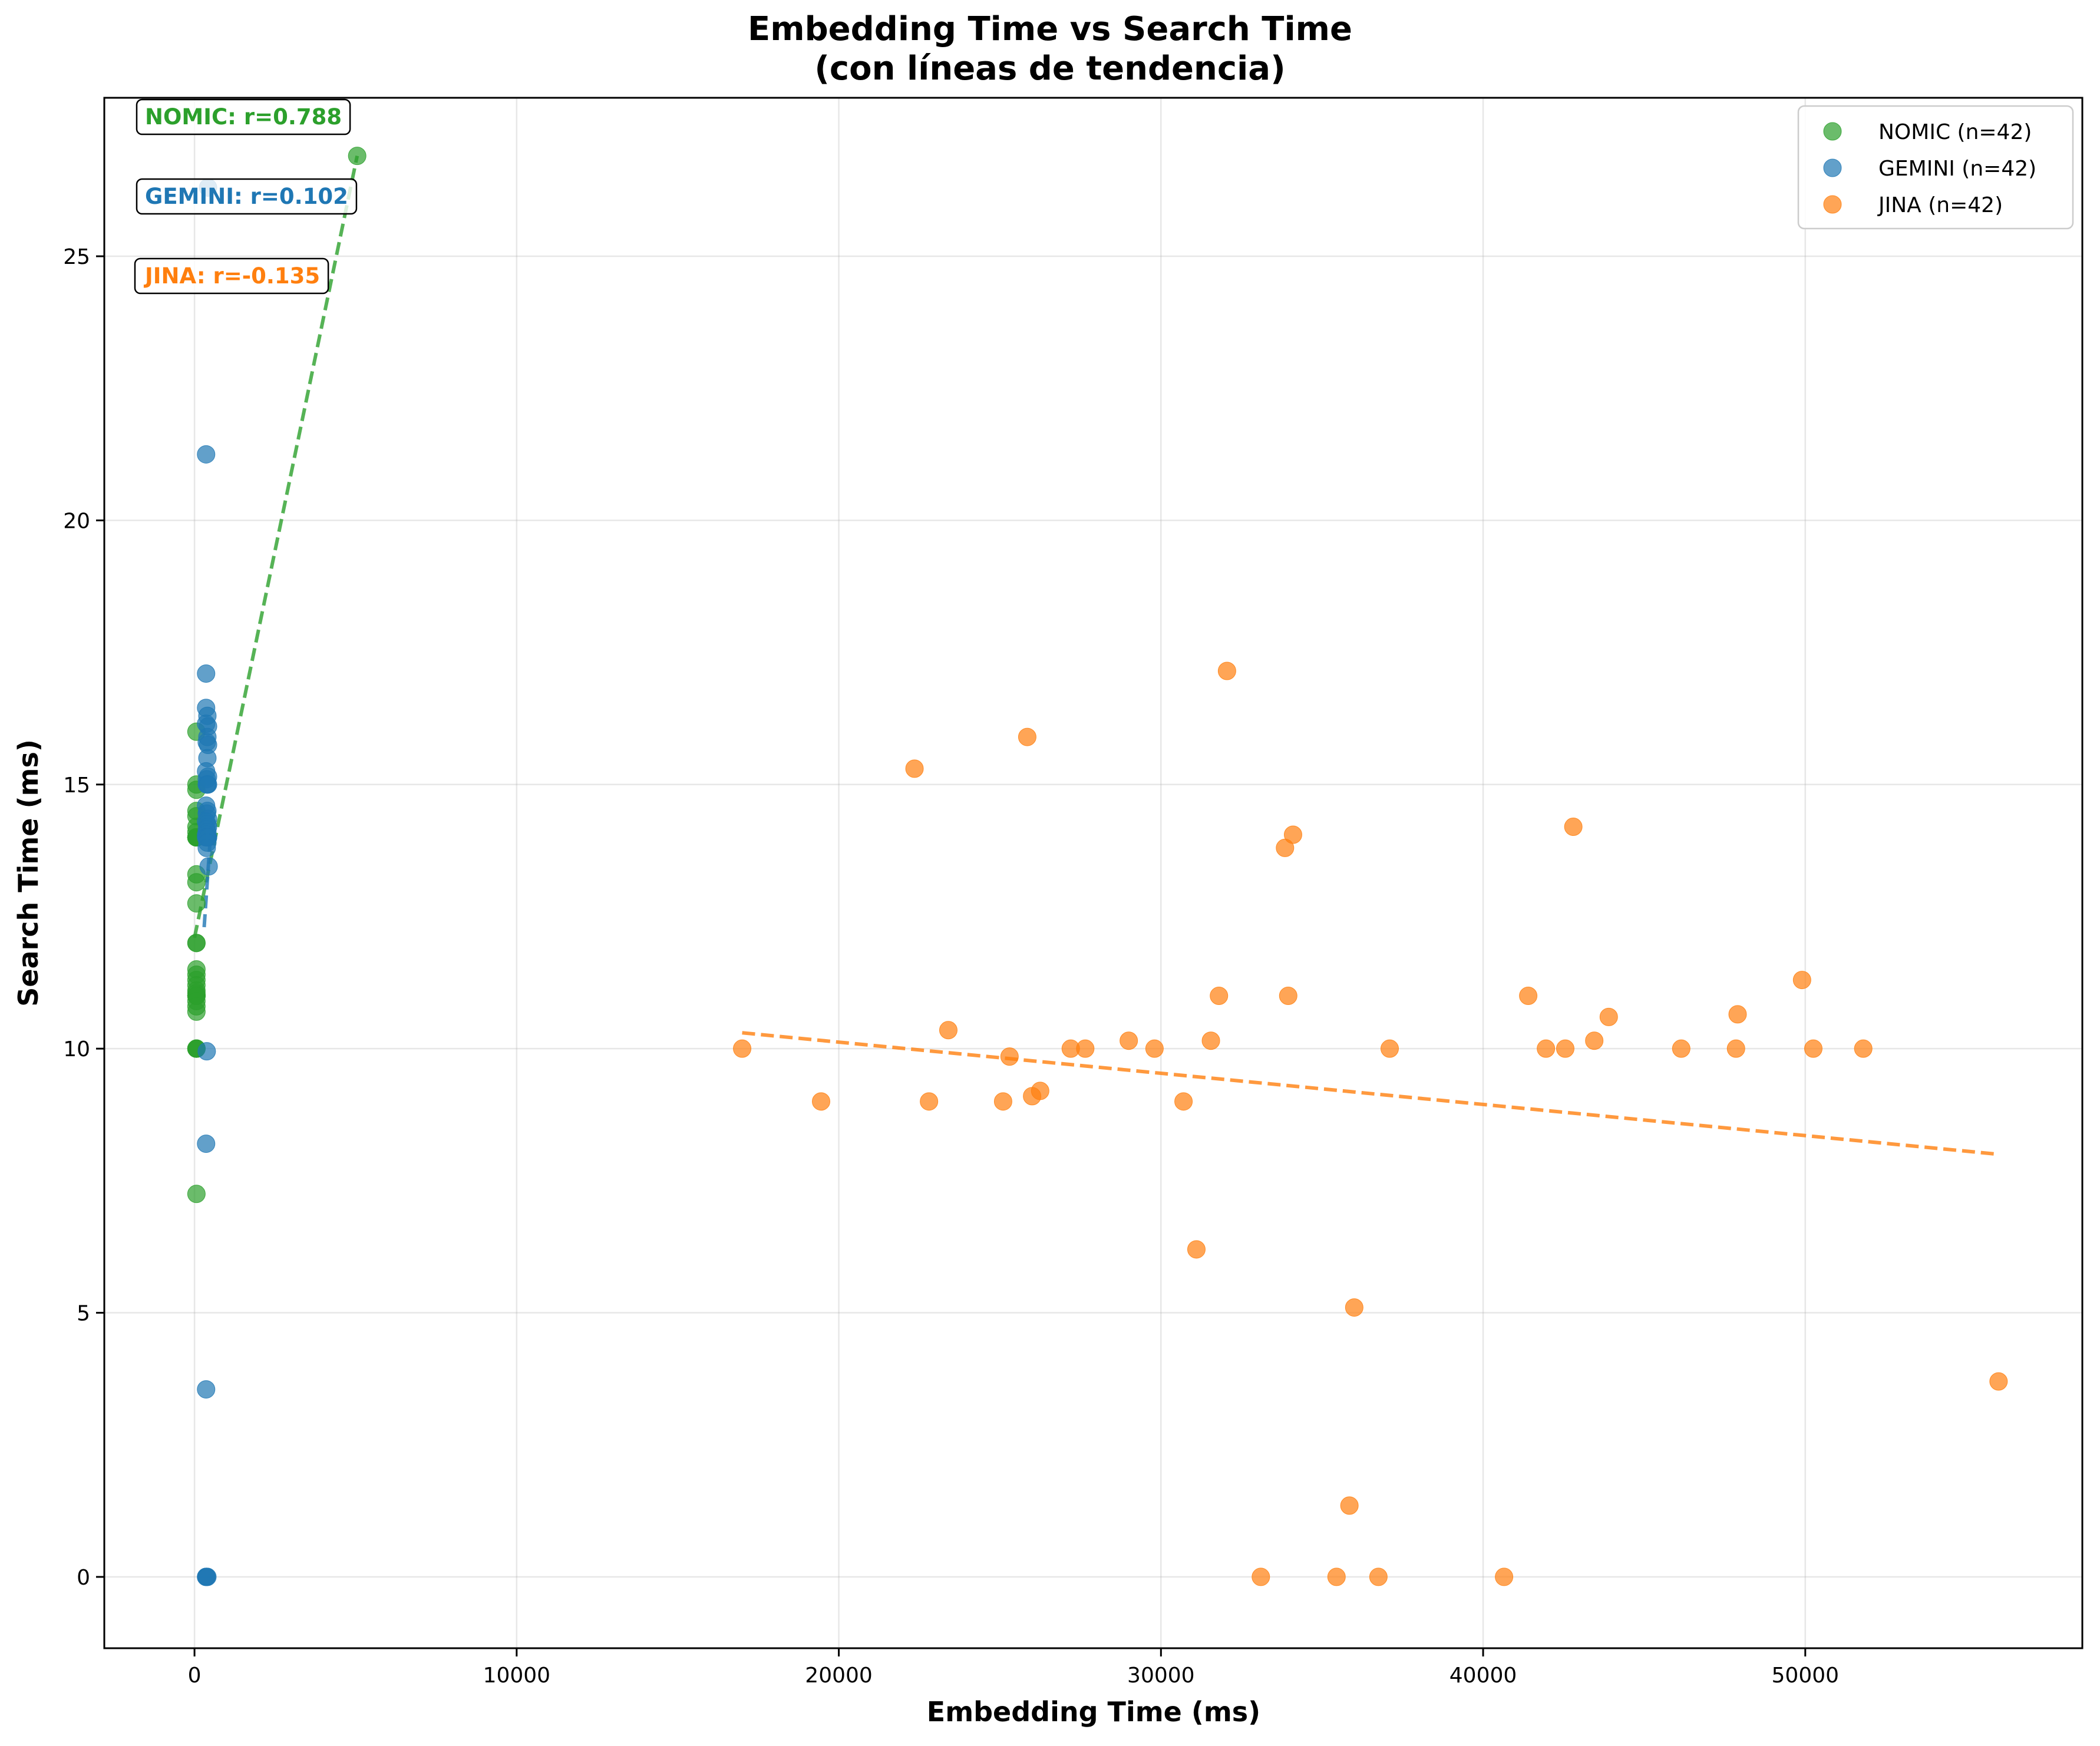  What do you see at coordinates (1013, 1668) in the screenshot?
I see `x-axis-ticks: 0 10000 20000 30000 40000 50000` at bounding box center [1013, 1668].